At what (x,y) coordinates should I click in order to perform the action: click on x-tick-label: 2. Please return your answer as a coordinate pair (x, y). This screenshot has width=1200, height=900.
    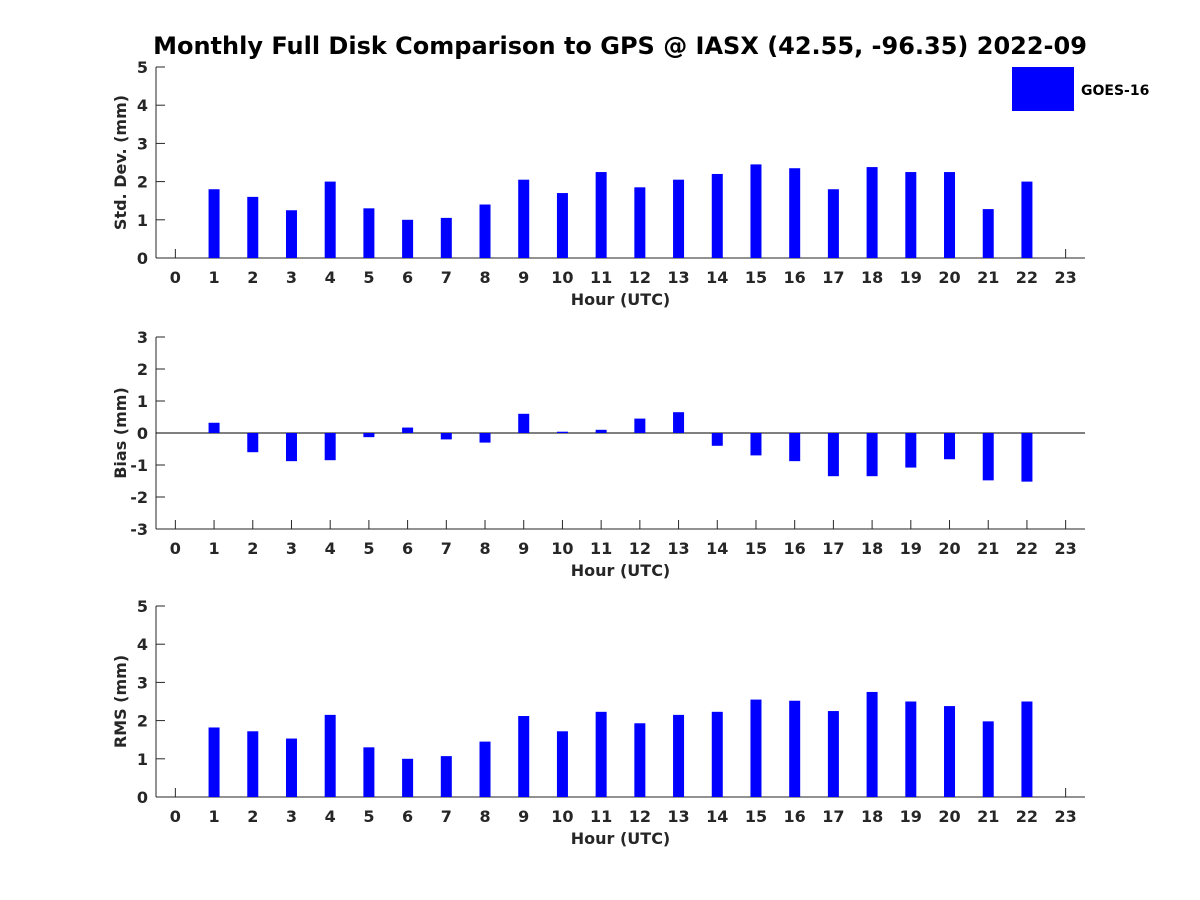
    Looking at the image, I should click on (252, 277).